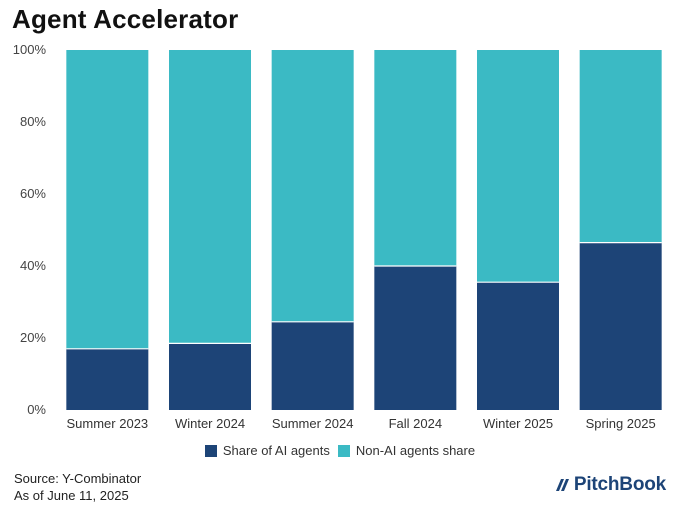  What do you see at coordinates (125, 19) in the screenshot?
I see `chart-title: Agent Accelerator` at bounding box center [125, 19].